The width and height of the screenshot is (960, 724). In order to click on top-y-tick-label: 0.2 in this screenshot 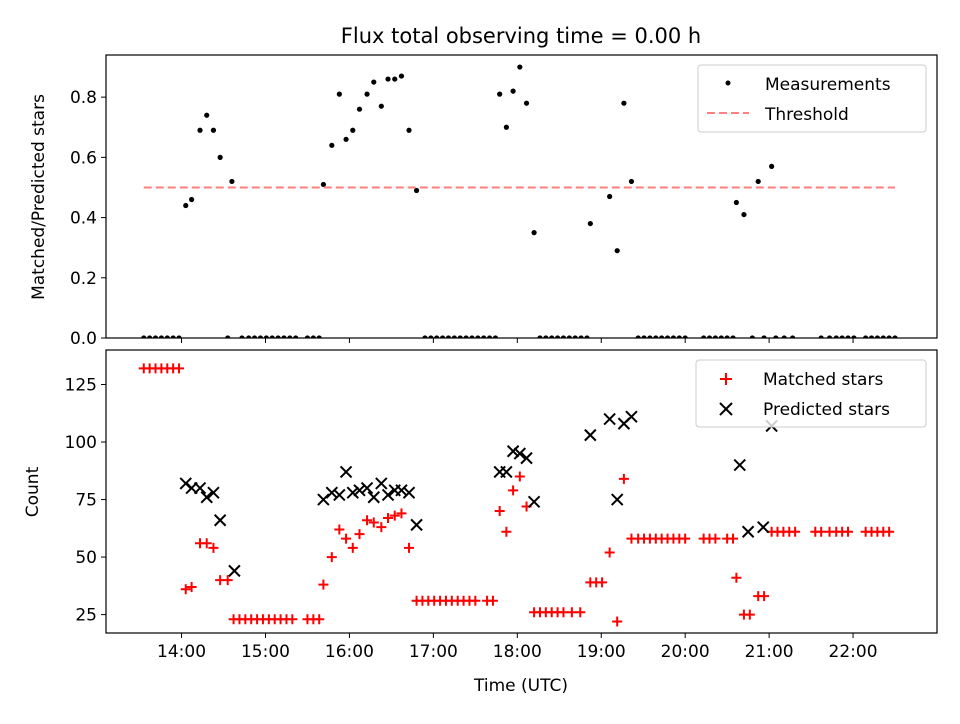, I will do `click(83, 279)`.